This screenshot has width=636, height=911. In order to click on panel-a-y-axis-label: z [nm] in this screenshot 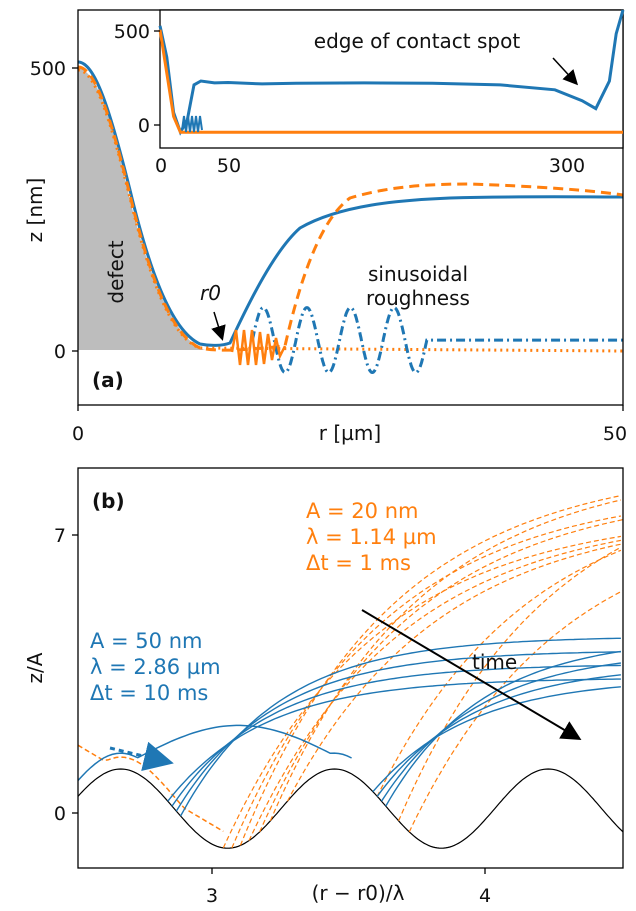, I will do `click(35, 210)`.